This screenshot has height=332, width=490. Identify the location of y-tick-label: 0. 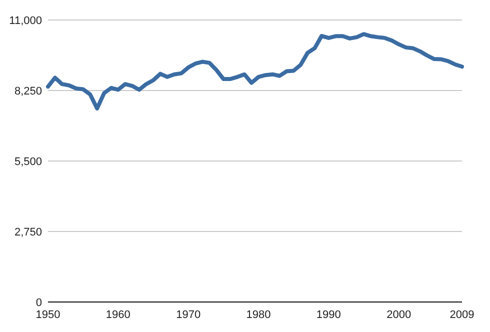
(39, 302).